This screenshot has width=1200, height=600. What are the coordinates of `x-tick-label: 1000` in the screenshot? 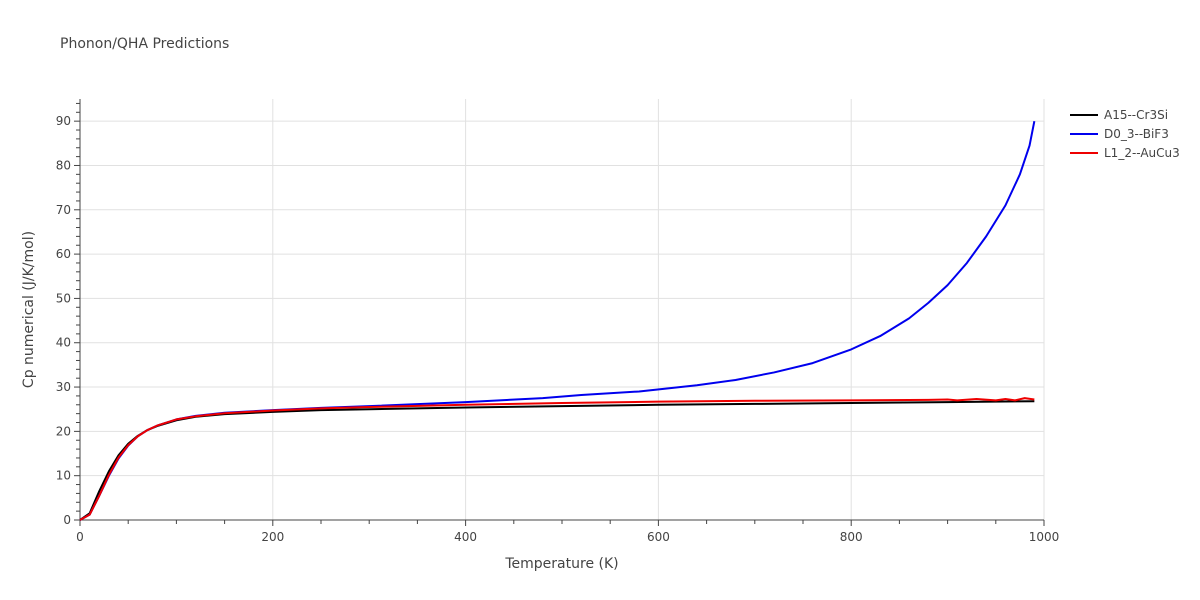 It's located at (1044, 537).